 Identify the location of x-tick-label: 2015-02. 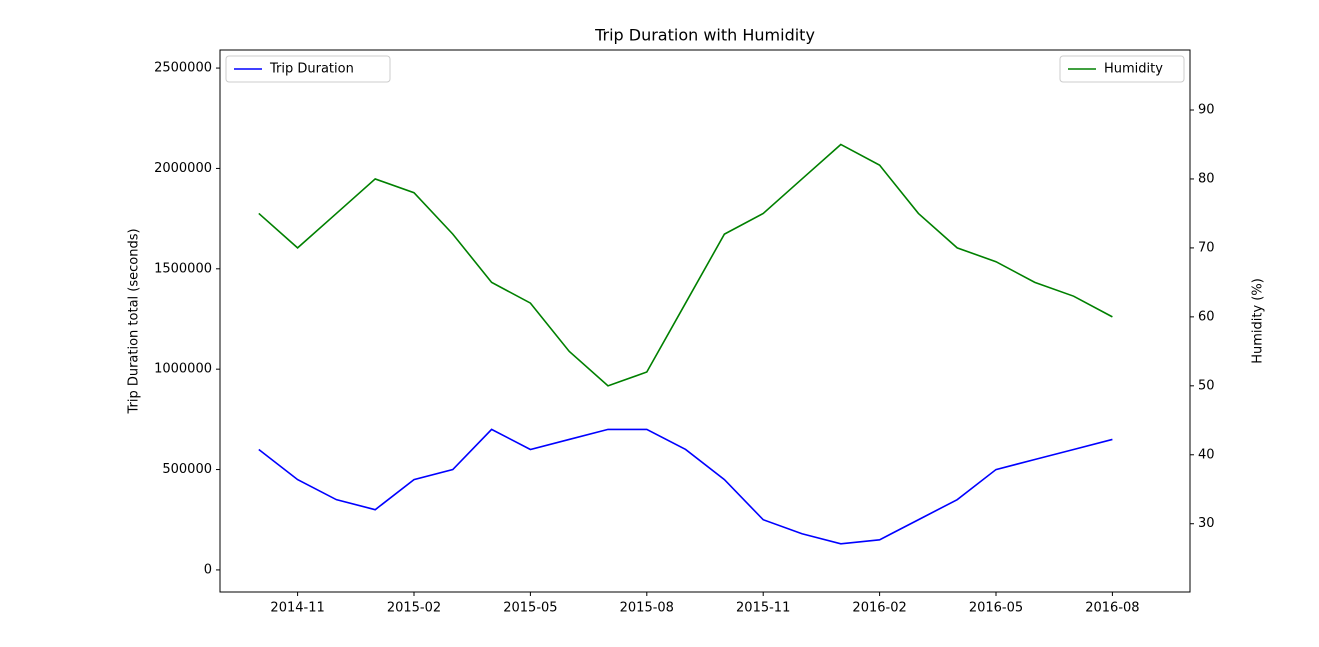
(414, 608).